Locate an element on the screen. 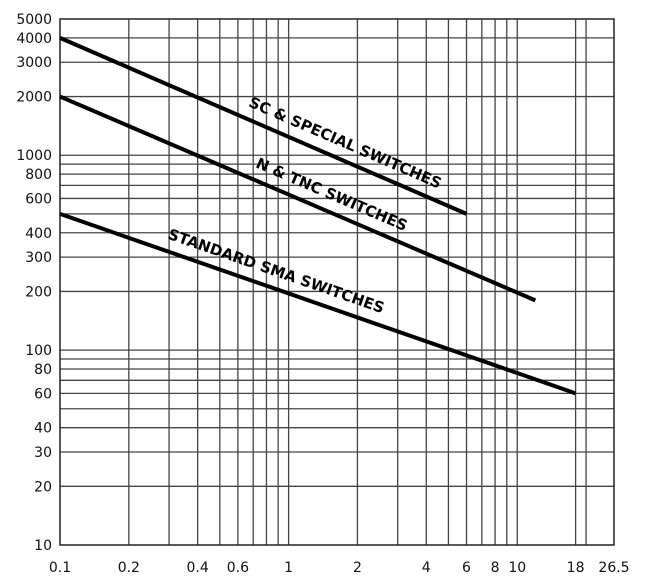 This screenshot has width=645, height=583. x-tick-label: 0.1 is located at coordinates (60, 568).